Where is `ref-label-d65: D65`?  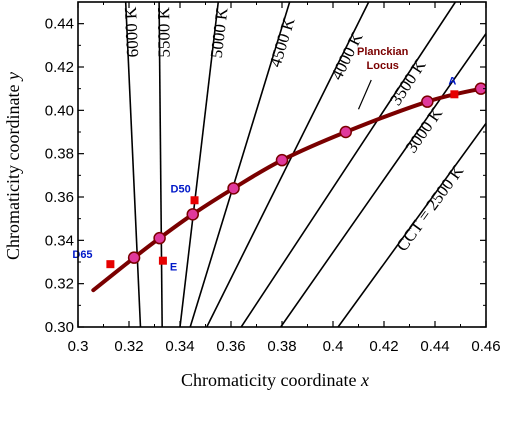
ref-label-d65: D65 is located at coordinates (82, 255).